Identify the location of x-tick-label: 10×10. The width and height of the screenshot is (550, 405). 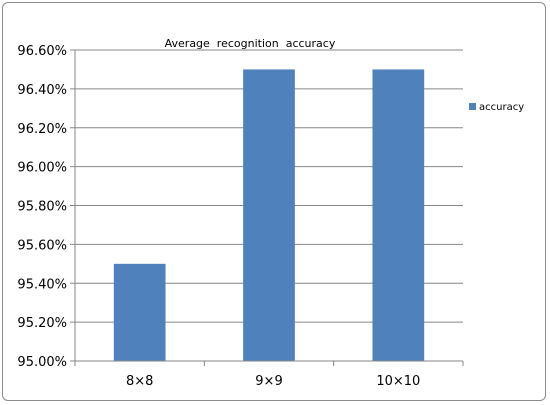
(398, 381).